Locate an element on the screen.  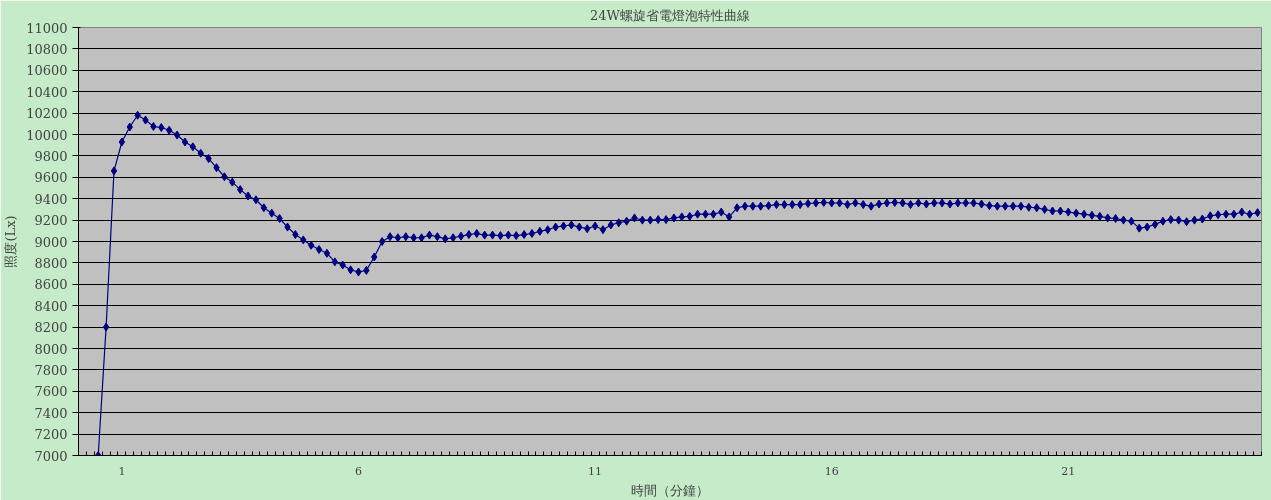
y-tick-label: 10200 is located at coordinates (47, 114).